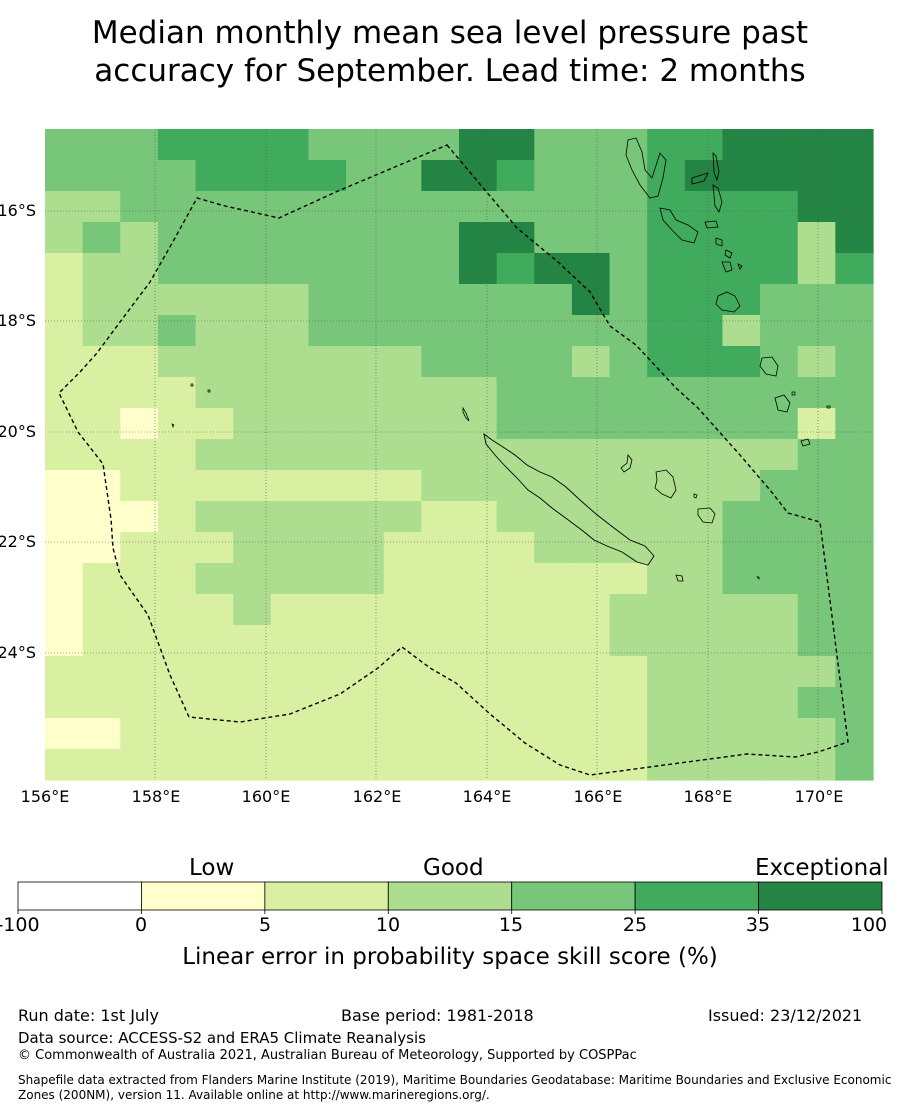  What do you see at coordinates (793, 393) in the screenshot?
I see `futuna-island` at bounding box center [793, 393].